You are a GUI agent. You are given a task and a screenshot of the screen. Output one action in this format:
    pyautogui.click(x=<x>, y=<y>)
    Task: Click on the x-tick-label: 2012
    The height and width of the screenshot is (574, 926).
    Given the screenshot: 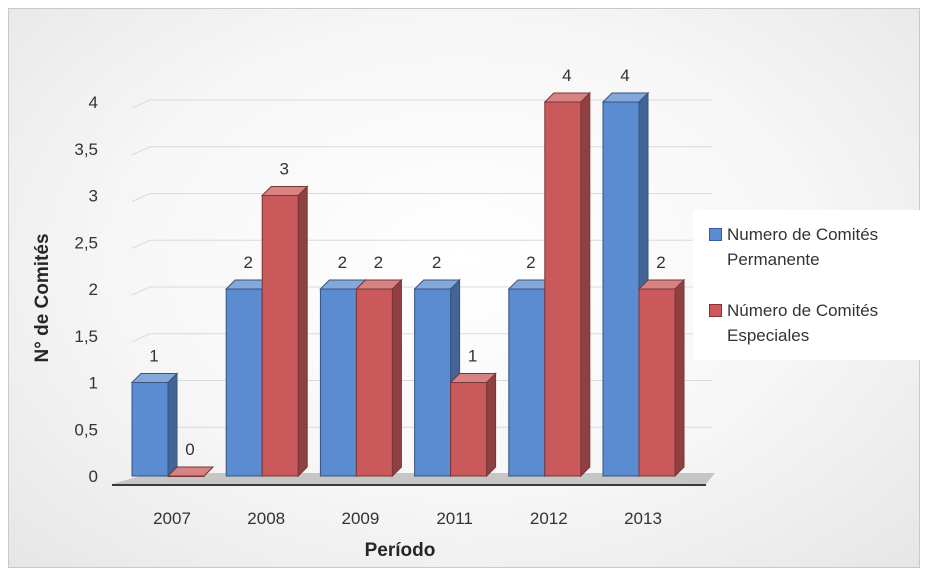 What is the action you would take?
    pyautogui.click(x=549, y=518)
    